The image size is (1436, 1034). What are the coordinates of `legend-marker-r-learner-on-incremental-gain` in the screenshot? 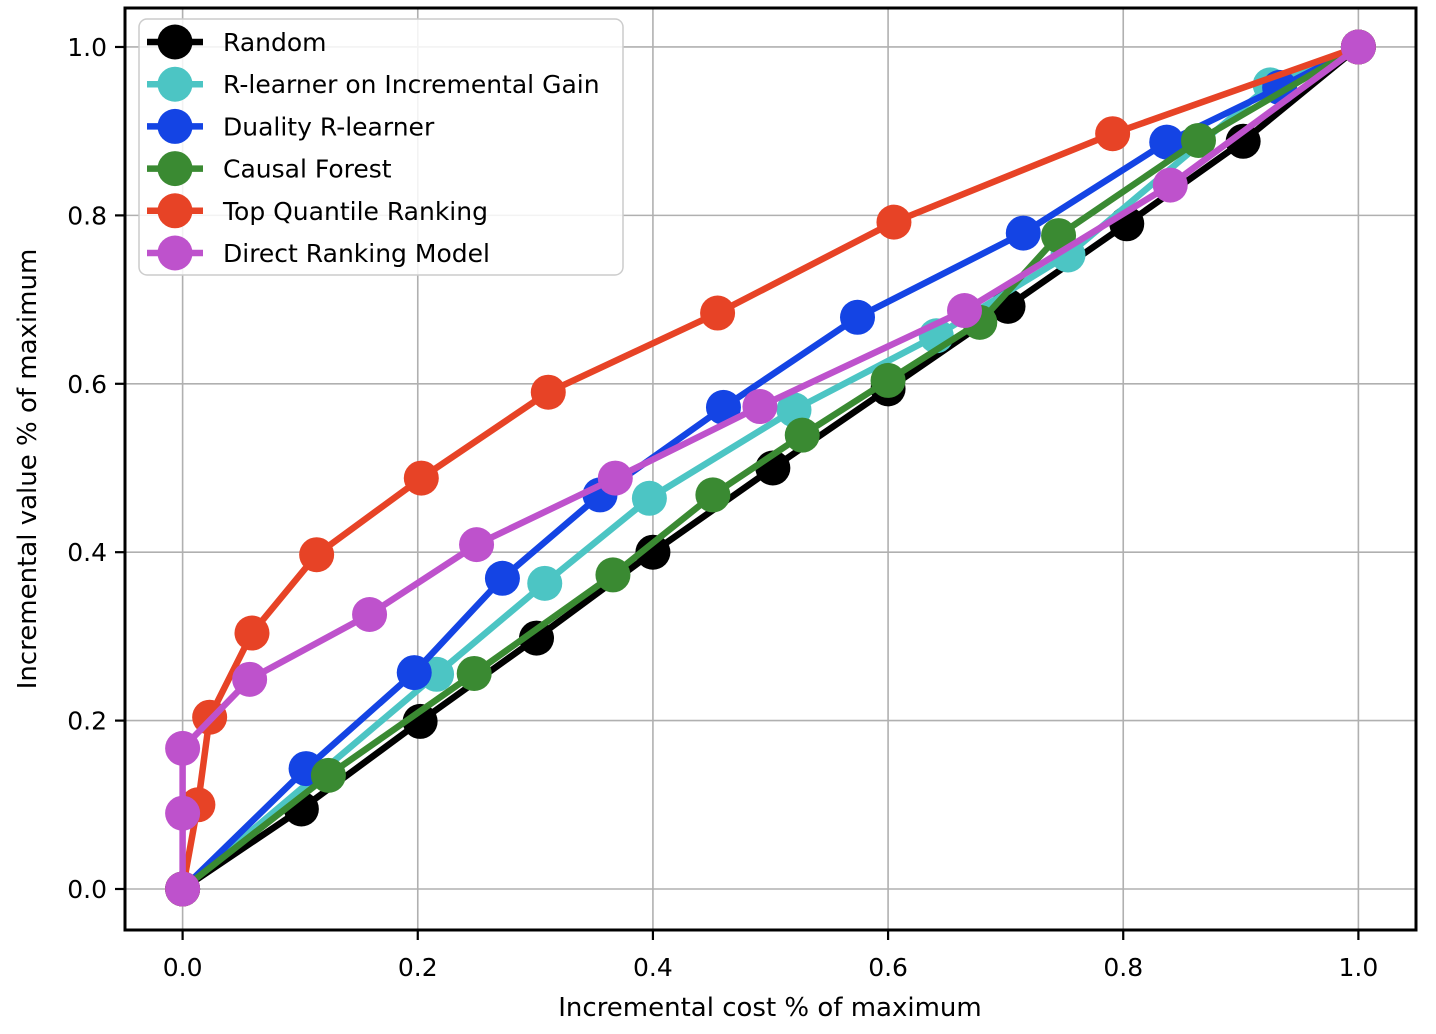 It's located at (175, 84).